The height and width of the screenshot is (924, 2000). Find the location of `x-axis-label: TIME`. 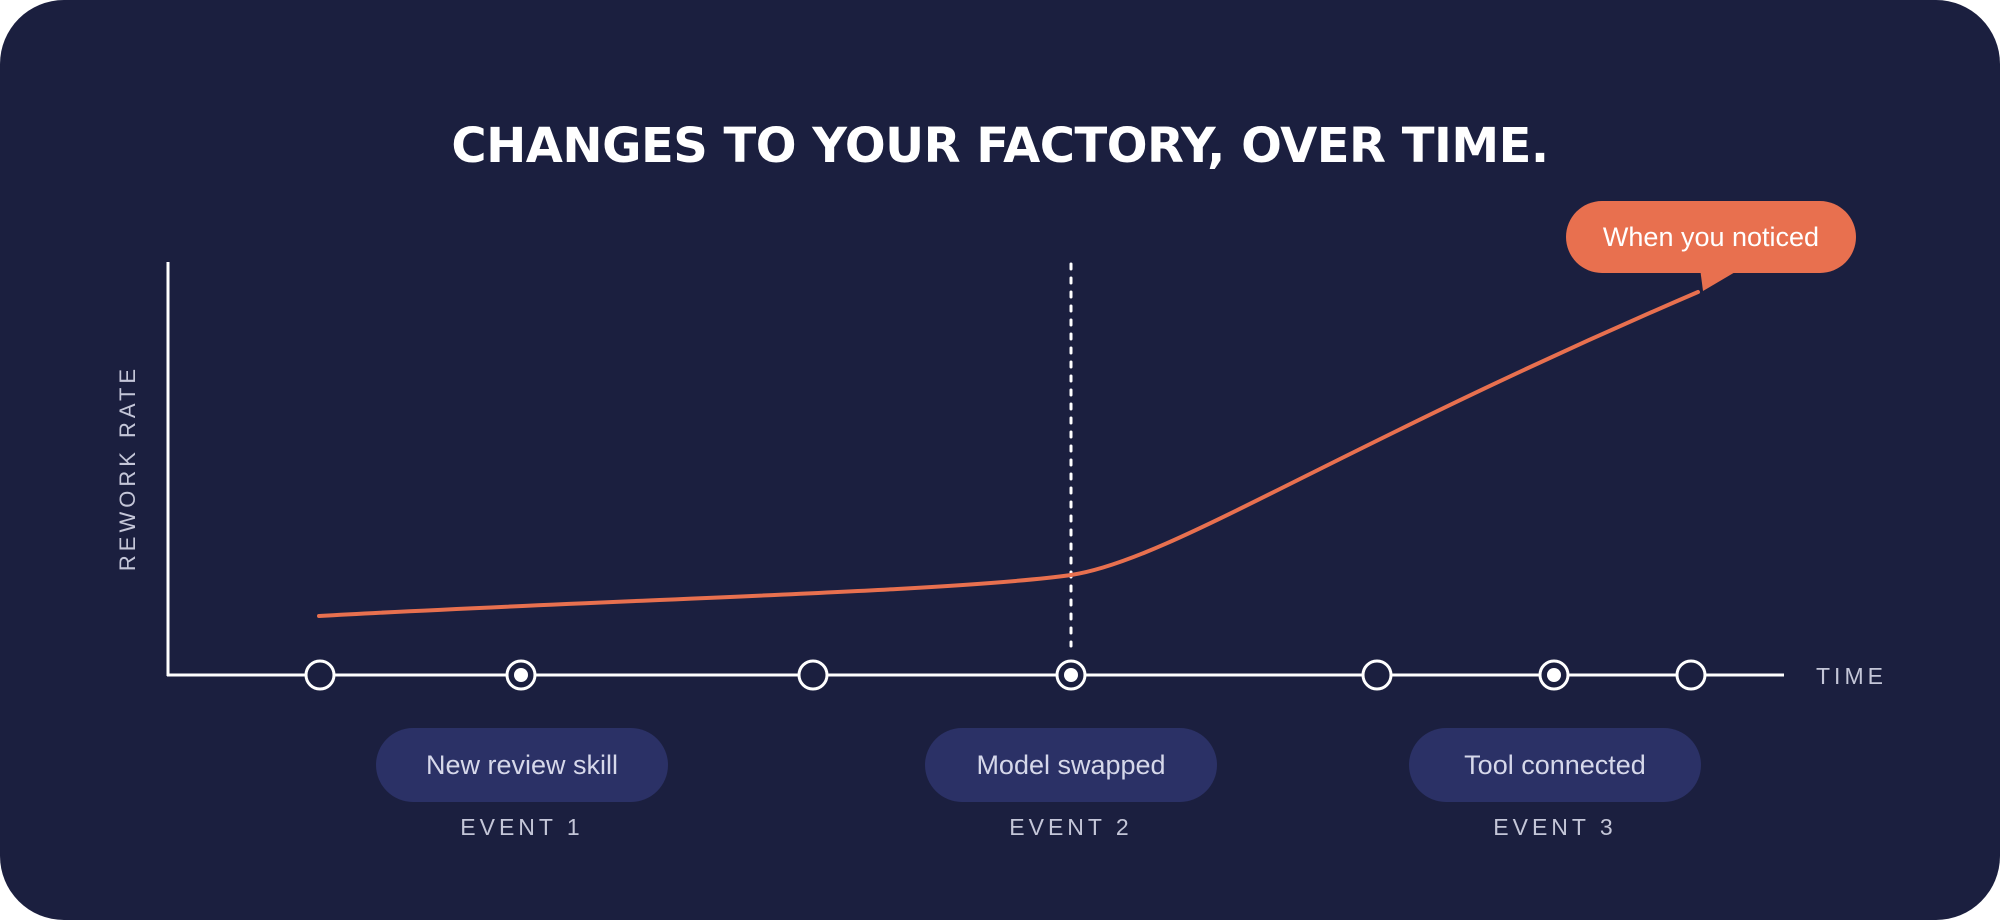

x-axis-label: TIME is located at coordinates (1851, 676).